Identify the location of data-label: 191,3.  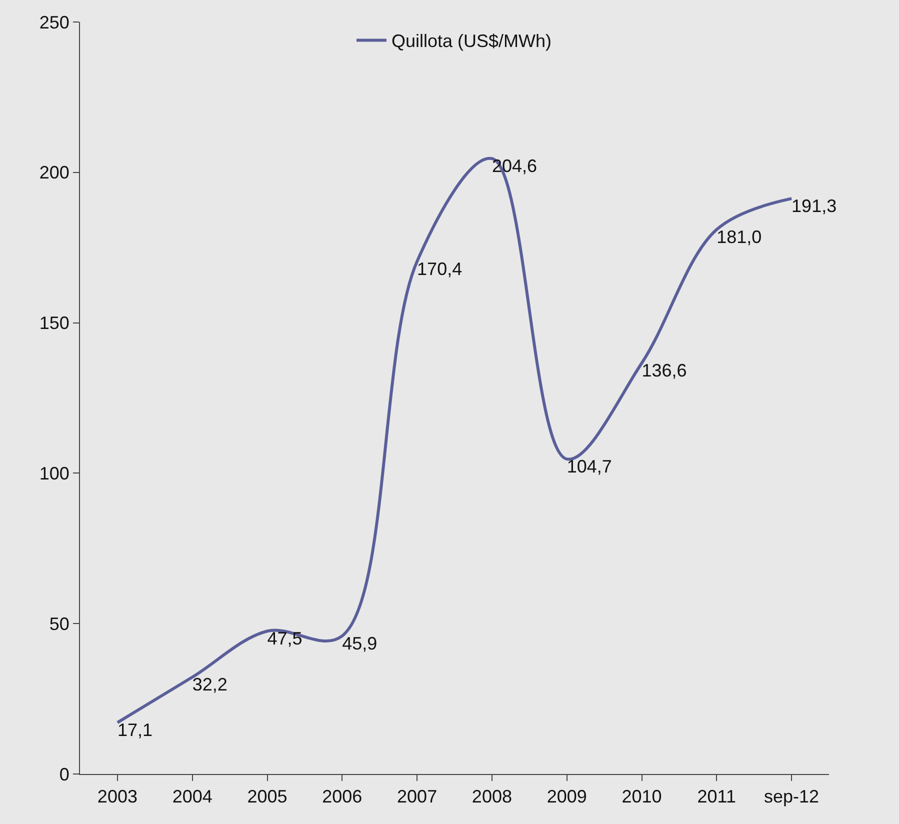
(814, 206).